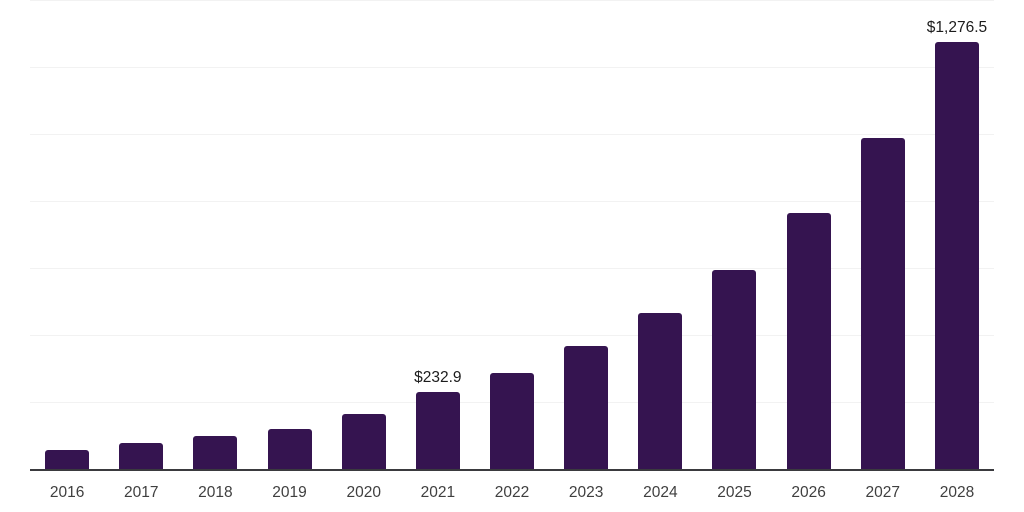 This screenshot has width=1024, height=512. Describe the element at coordinates (808, 492) in the screenshot. I see `x-axis-tick-label: 2026` at that location.